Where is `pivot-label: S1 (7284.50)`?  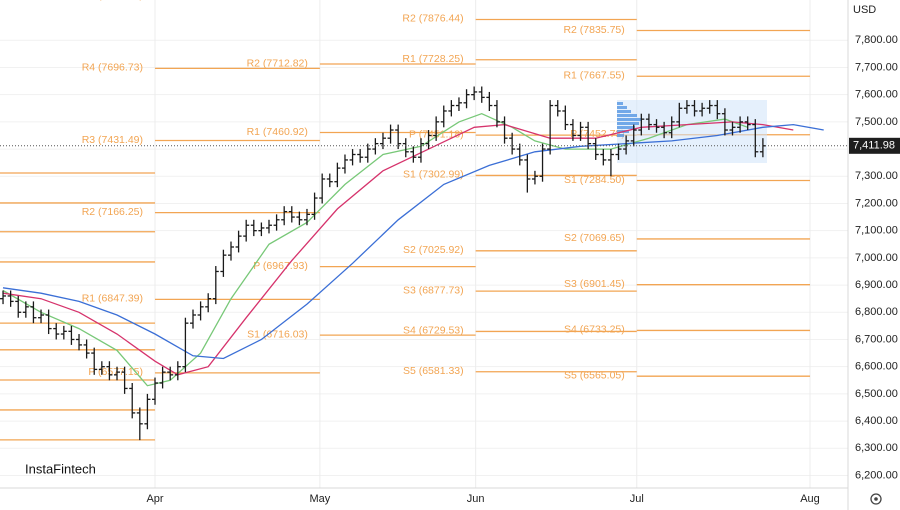
pivot-label: S1 (7284.50) is located at coordinates (594, 180).